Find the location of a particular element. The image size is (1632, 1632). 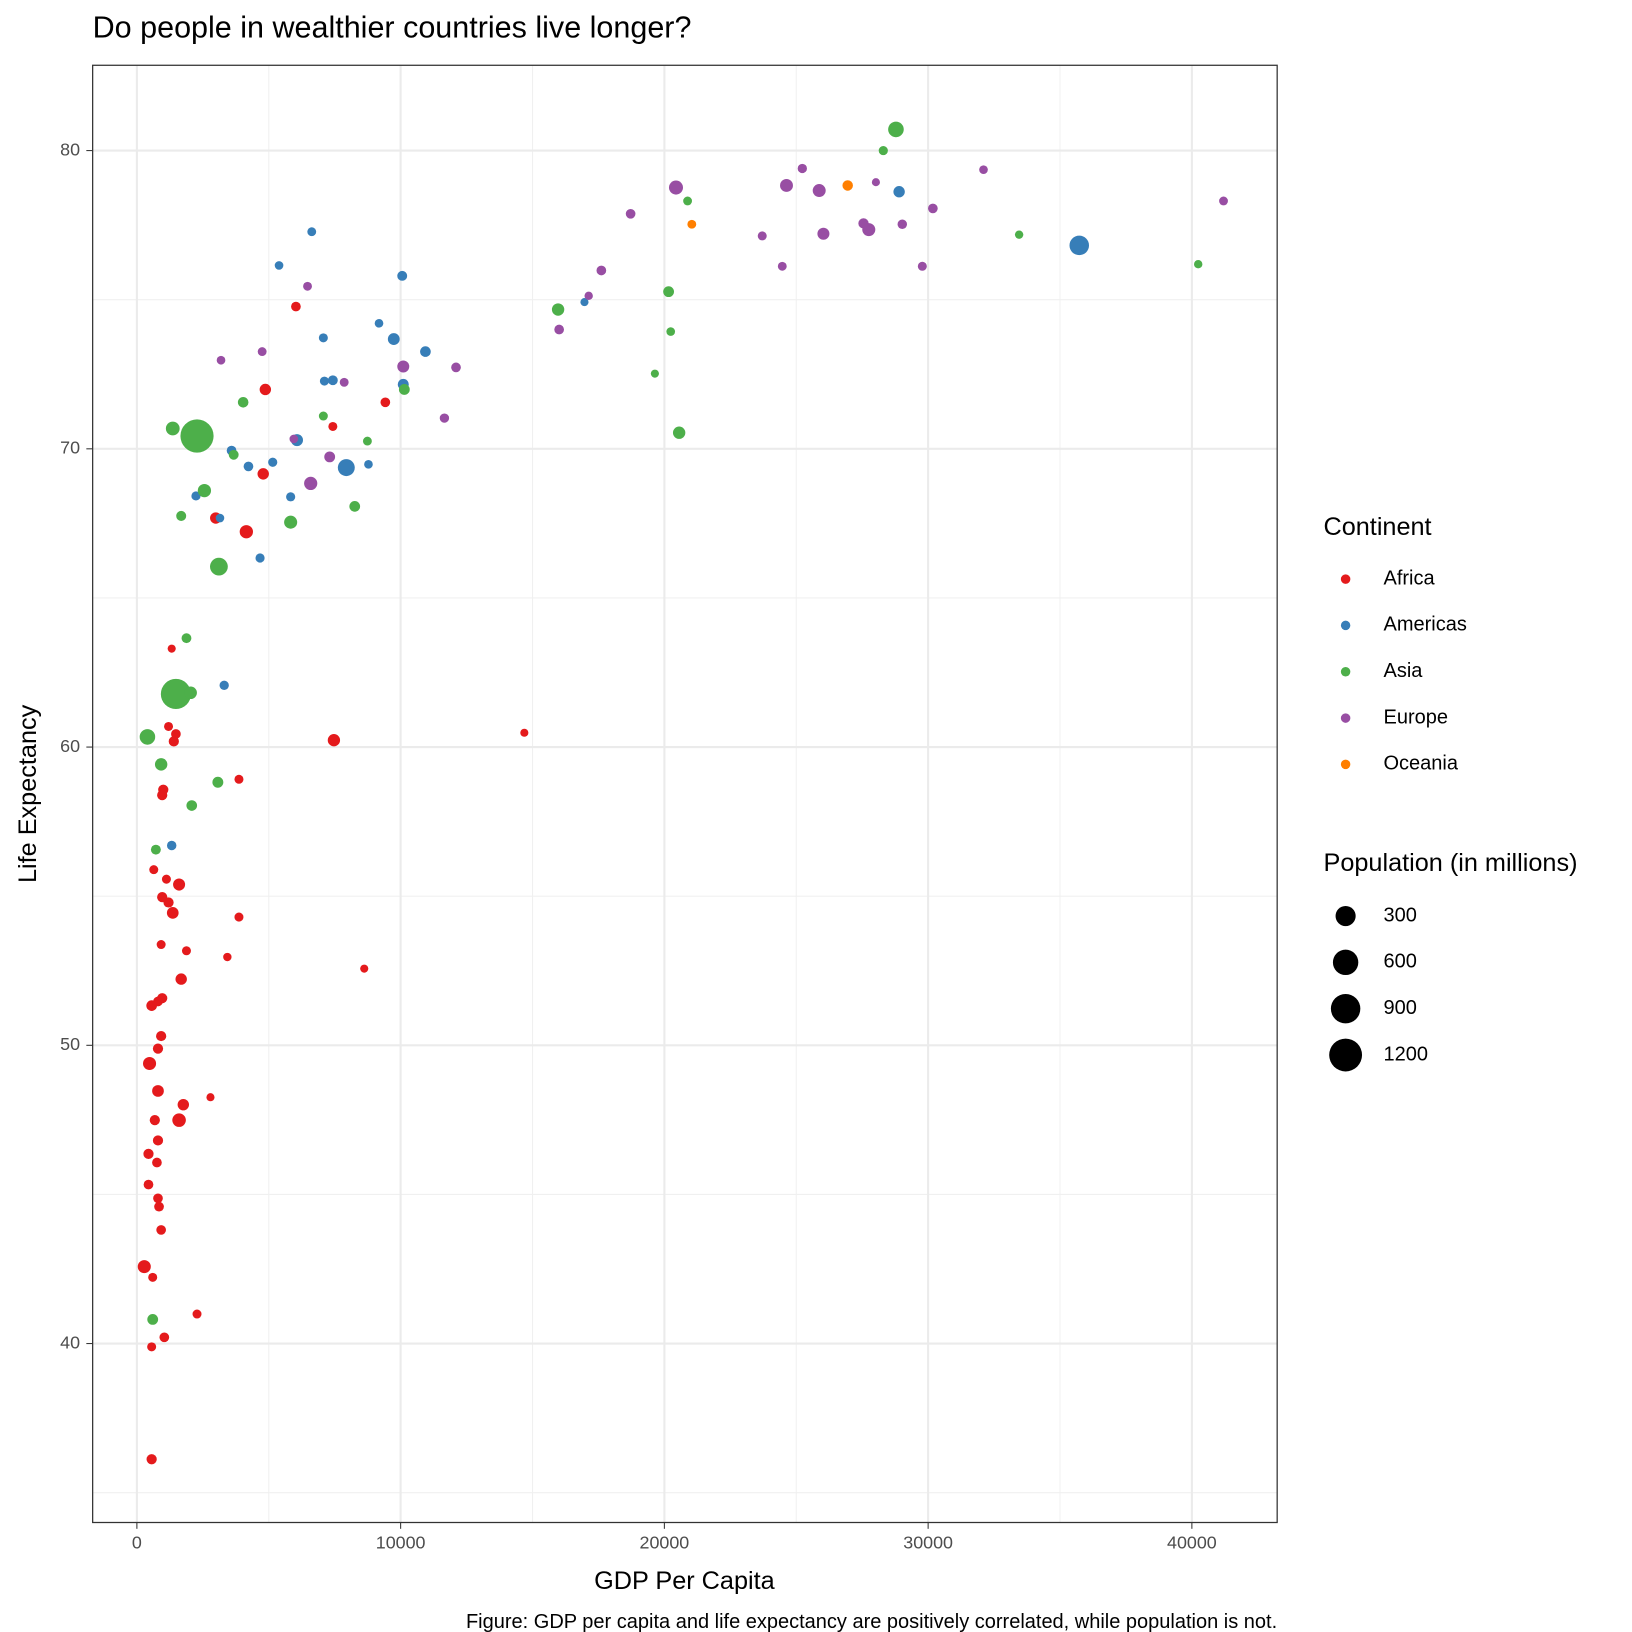

y-tick-label: 70 is located at coordinates (70, 448).